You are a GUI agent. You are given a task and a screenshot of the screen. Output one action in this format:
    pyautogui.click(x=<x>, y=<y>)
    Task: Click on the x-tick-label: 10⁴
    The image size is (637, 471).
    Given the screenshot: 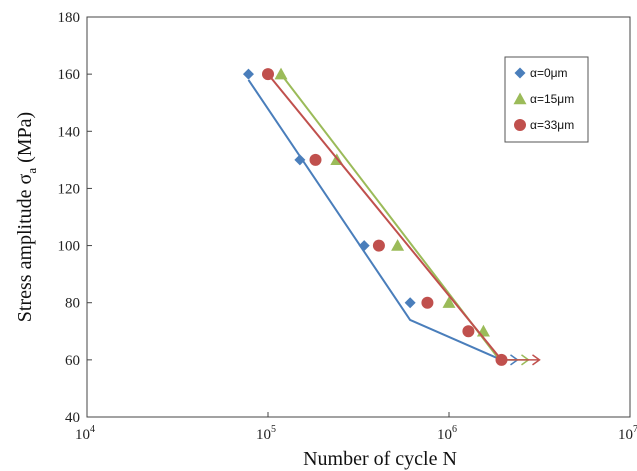 What is the action you would take?
    pyautogui.click(x=85, y=433)
    